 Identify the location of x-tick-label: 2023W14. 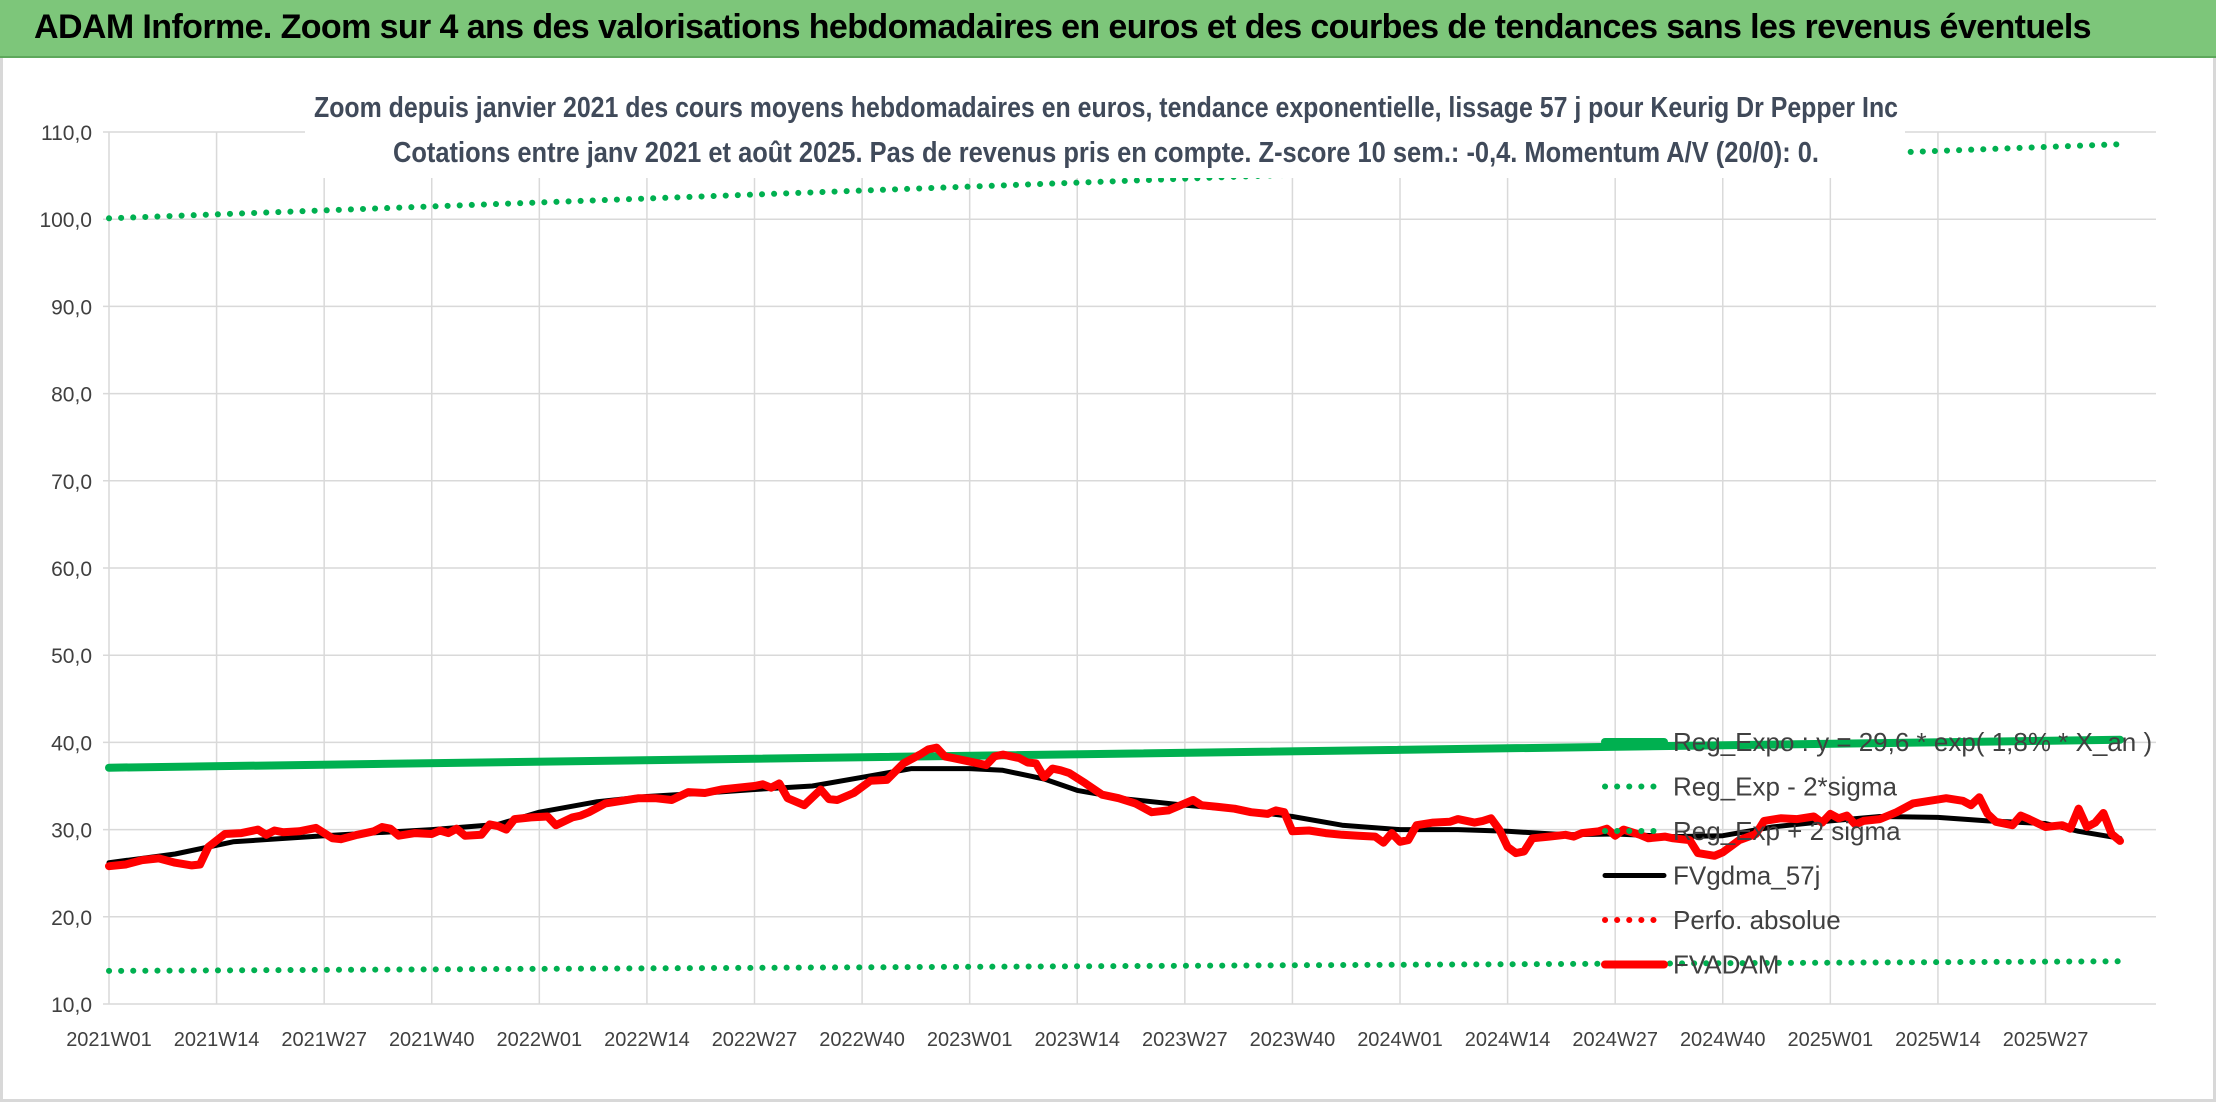
(1077, 1040).